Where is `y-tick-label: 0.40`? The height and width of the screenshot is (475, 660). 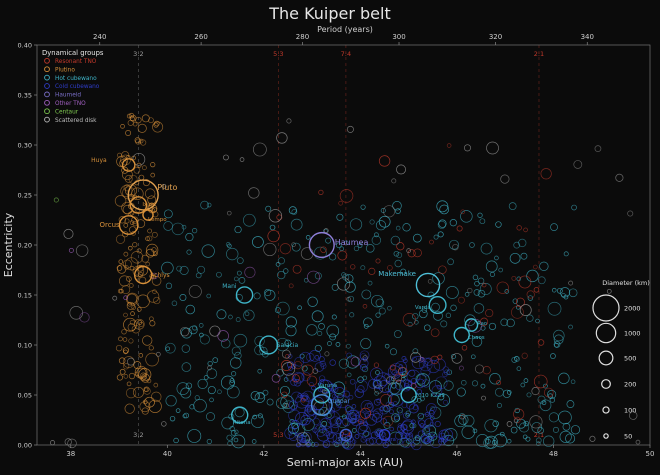 y-tick-label: 0.40 is located at coordinates (25, 46).